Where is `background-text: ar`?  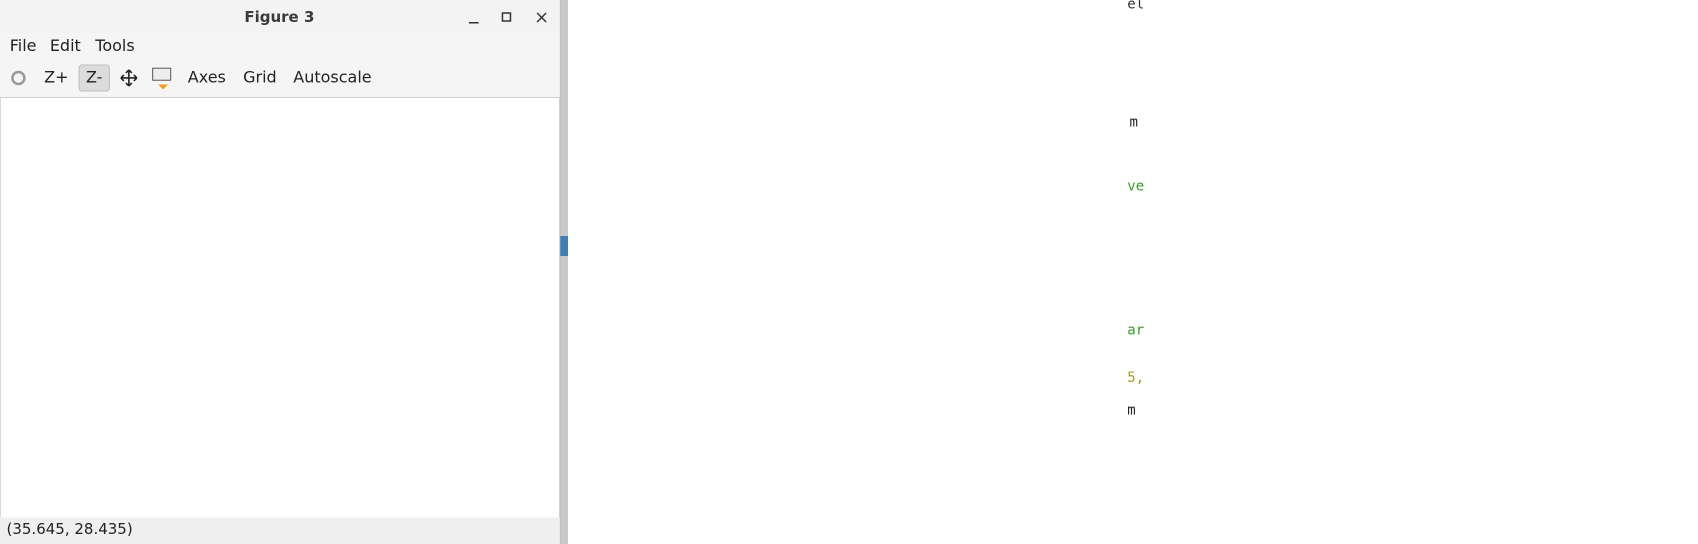
background-text: ar is located at coordinates (1135, 330).